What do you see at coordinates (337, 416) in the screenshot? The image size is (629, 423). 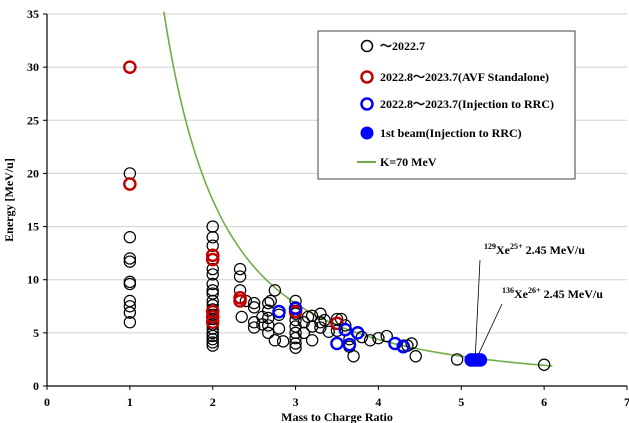 I see `x-axis-label: Mass to Charge Ratio` at bounding box center [337, 416].